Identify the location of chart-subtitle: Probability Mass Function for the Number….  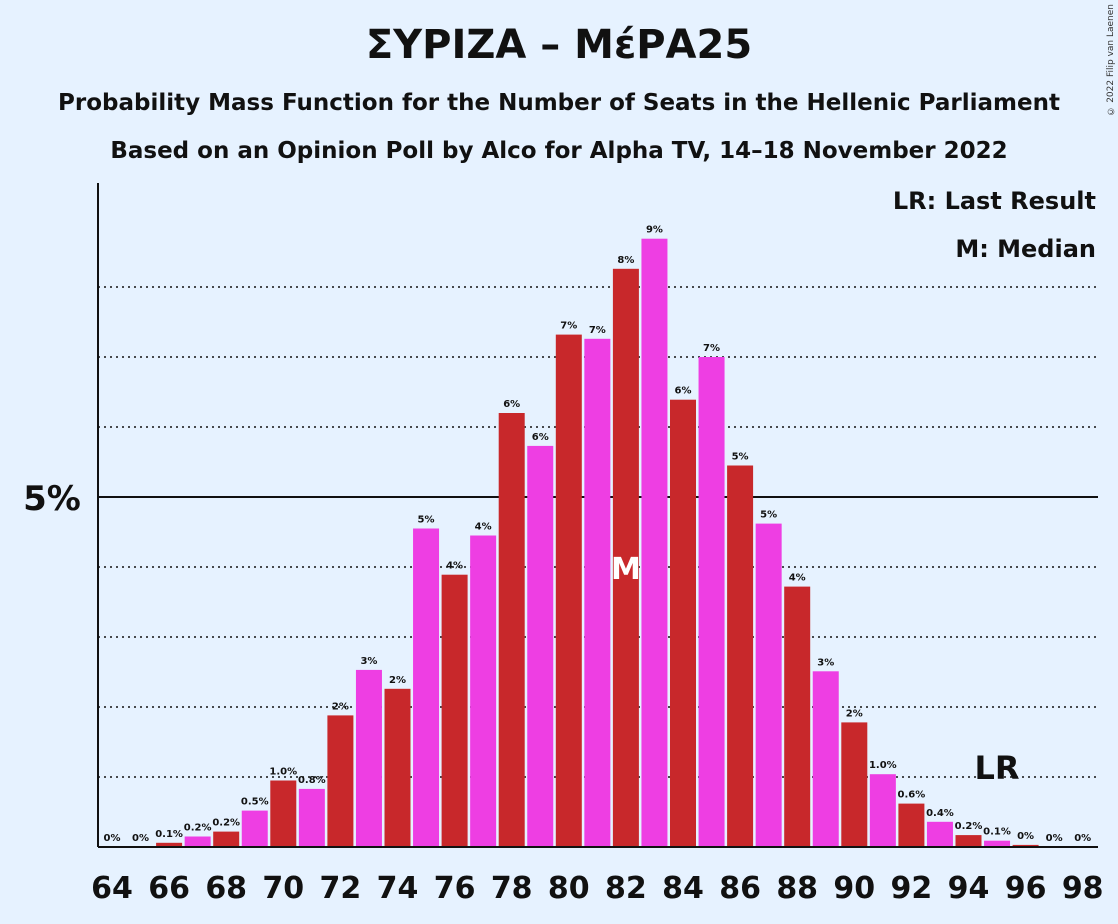
(559, 103).